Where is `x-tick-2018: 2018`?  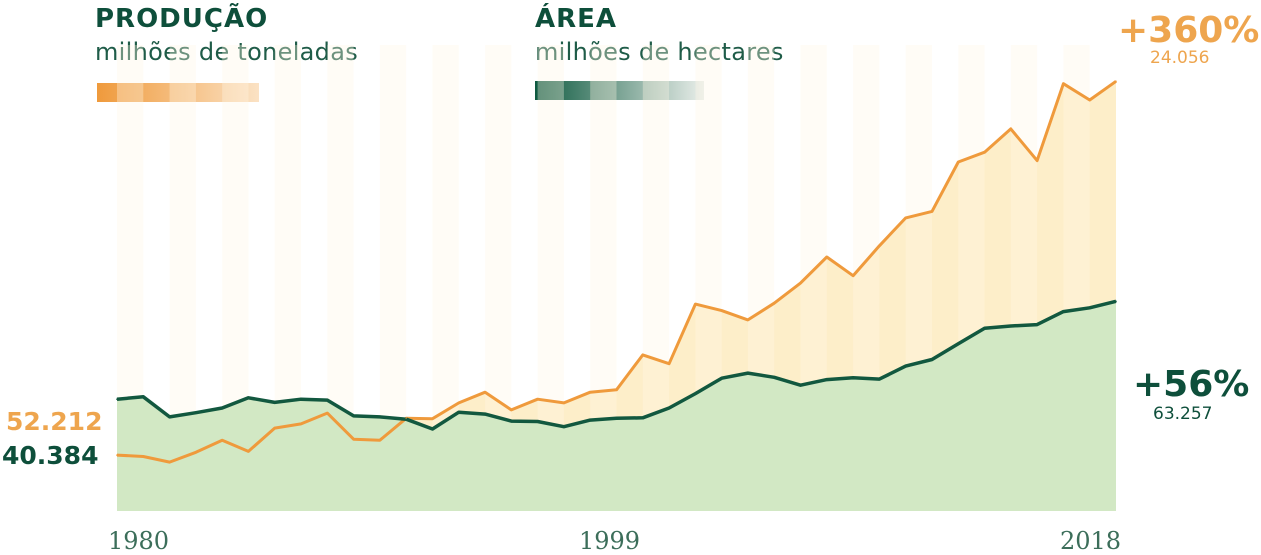 x-tick-2018: 2018 is located at coordinates (1091, 541).